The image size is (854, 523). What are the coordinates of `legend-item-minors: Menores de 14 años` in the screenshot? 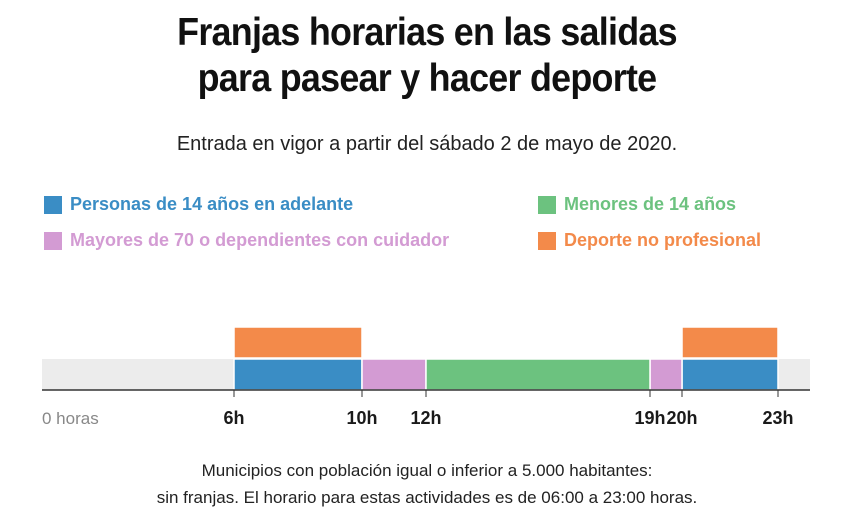 It's located at (637, 204).